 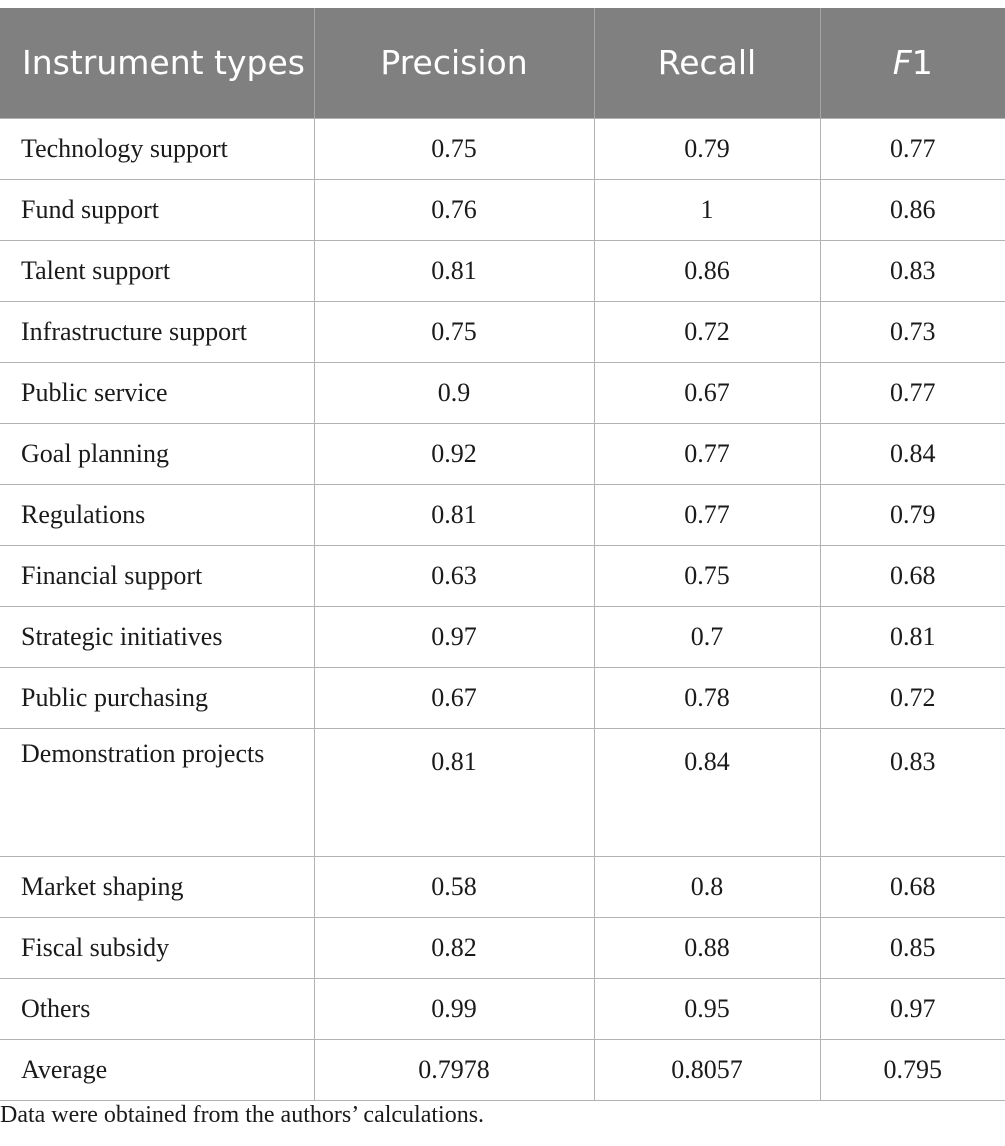 What do you see at coordinates (912, 515) in the screenshot?
I see `cell-f1: 0.79` at bounding box center [912, 515].